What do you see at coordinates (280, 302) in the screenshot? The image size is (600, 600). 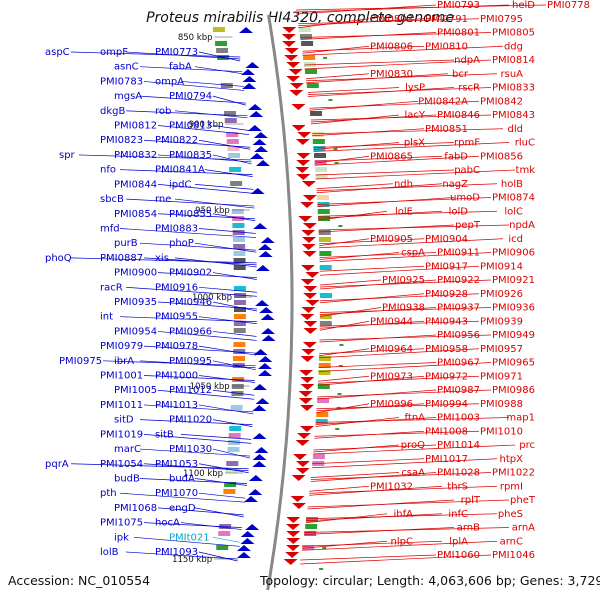 I see `genome-backbone` at bounding box center [280, 302].